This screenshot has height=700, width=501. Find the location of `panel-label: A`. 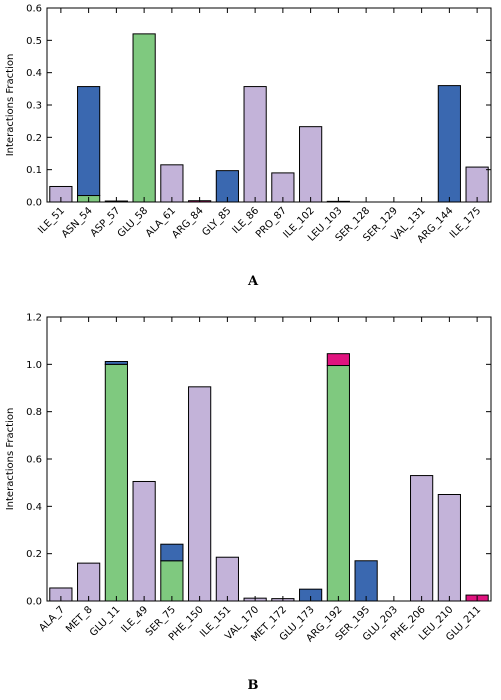

panel-label: A is located at coordinates (253, 281).